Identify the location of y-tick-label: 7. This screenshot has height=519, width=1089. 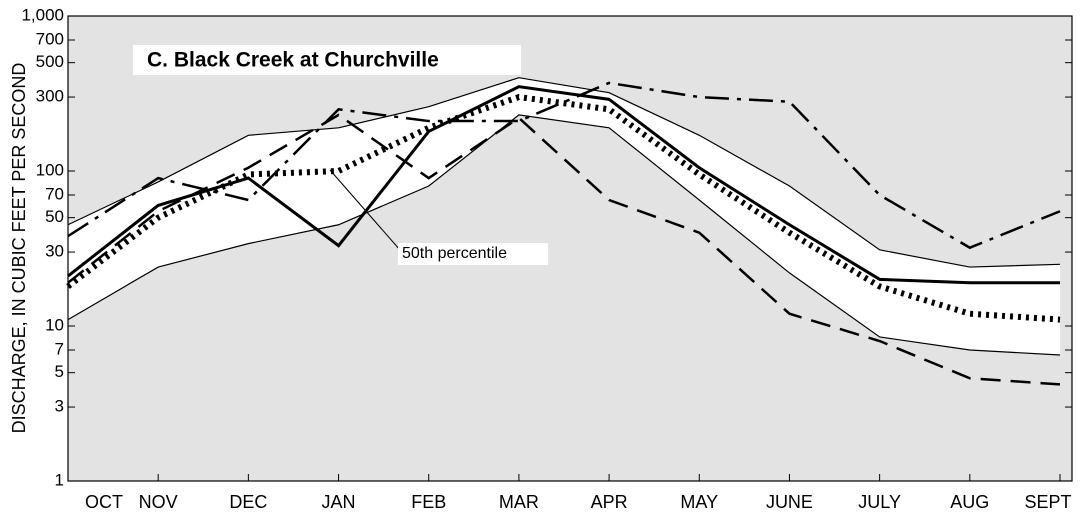
(59, 348).